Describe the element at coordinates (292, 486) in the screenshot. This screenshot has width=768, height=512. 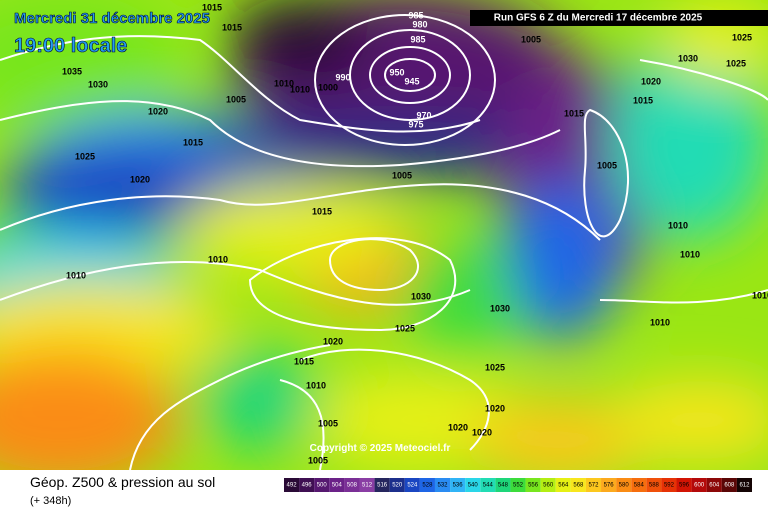
I see `scale-label: 492` at that location.